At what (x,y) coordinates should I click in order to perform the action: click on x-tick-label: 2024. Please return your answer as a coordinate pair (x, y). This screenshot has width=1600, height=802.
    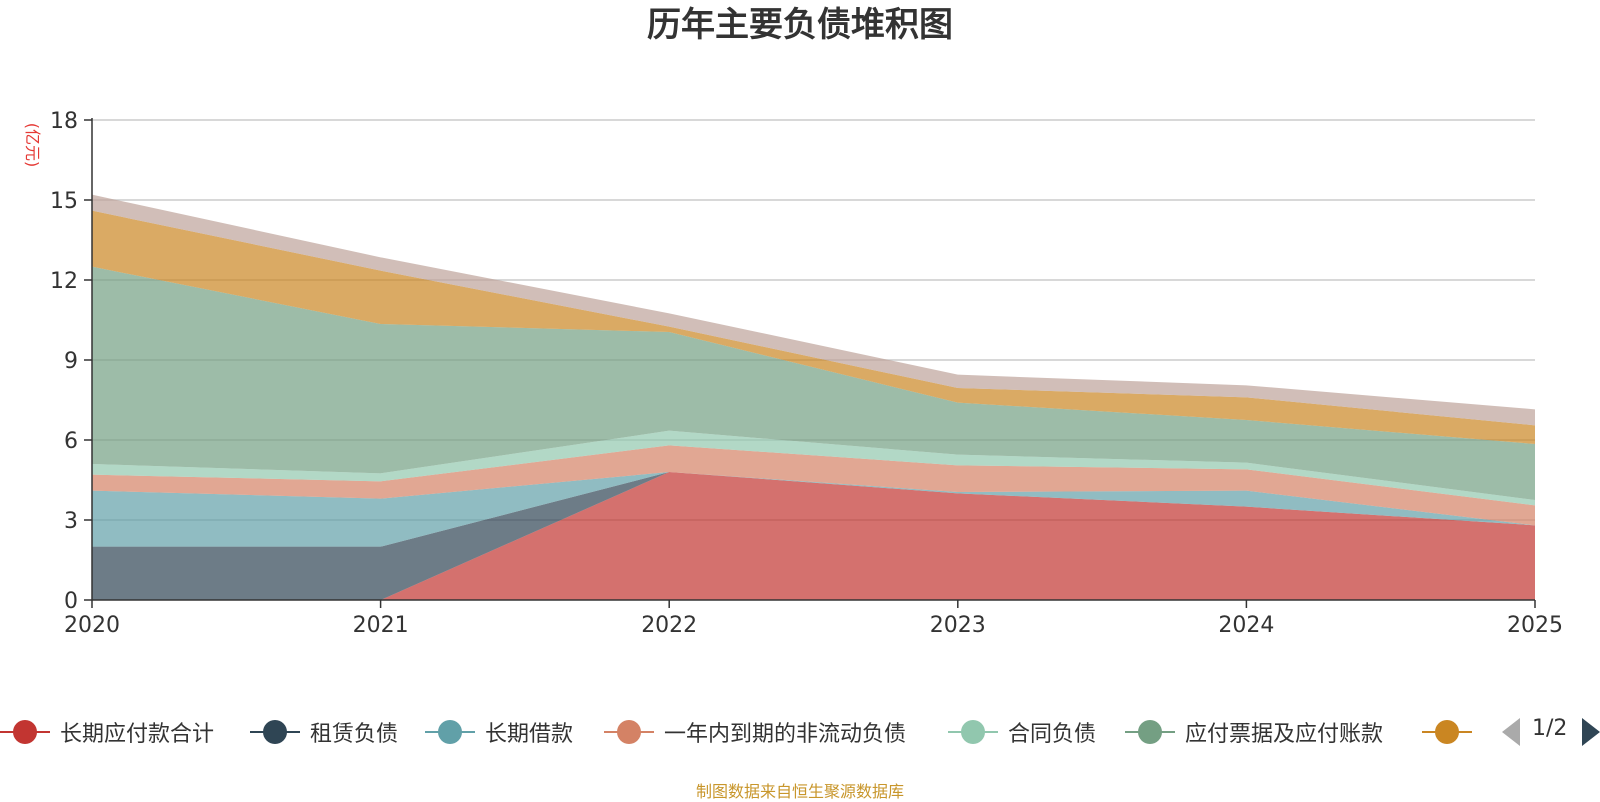
    Looking at the image, I should click on (1246, 625).